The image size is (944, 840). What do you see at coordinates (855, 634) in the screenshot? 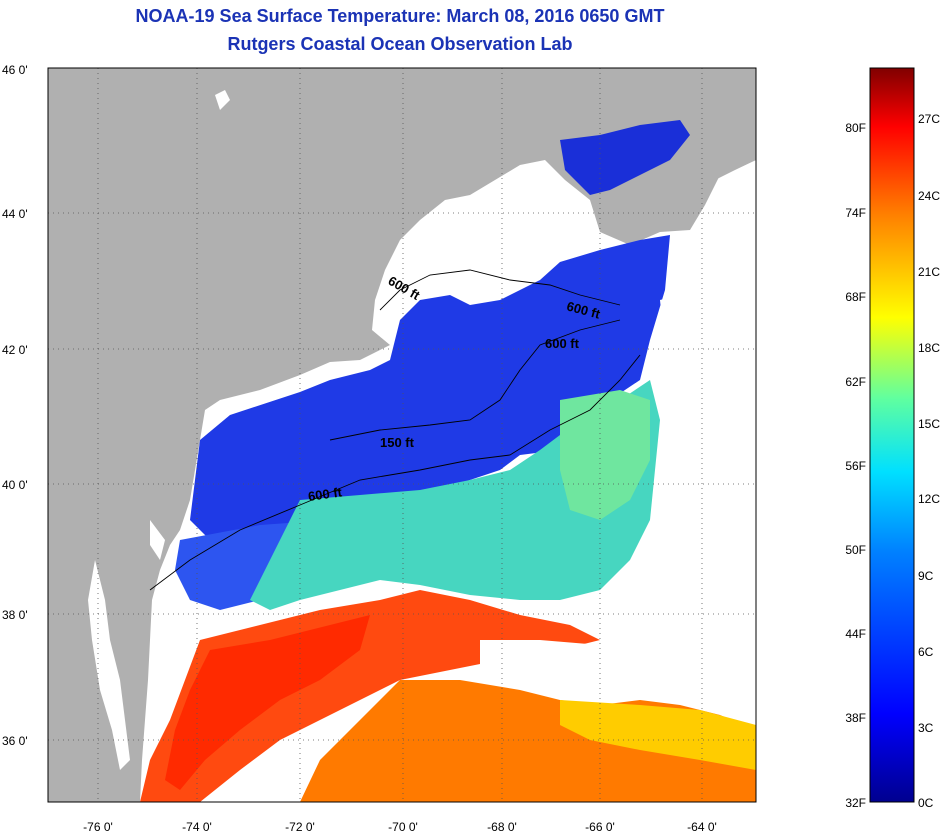
I see `colorbar-f-label: 44F` at bounding box center [855, 634].